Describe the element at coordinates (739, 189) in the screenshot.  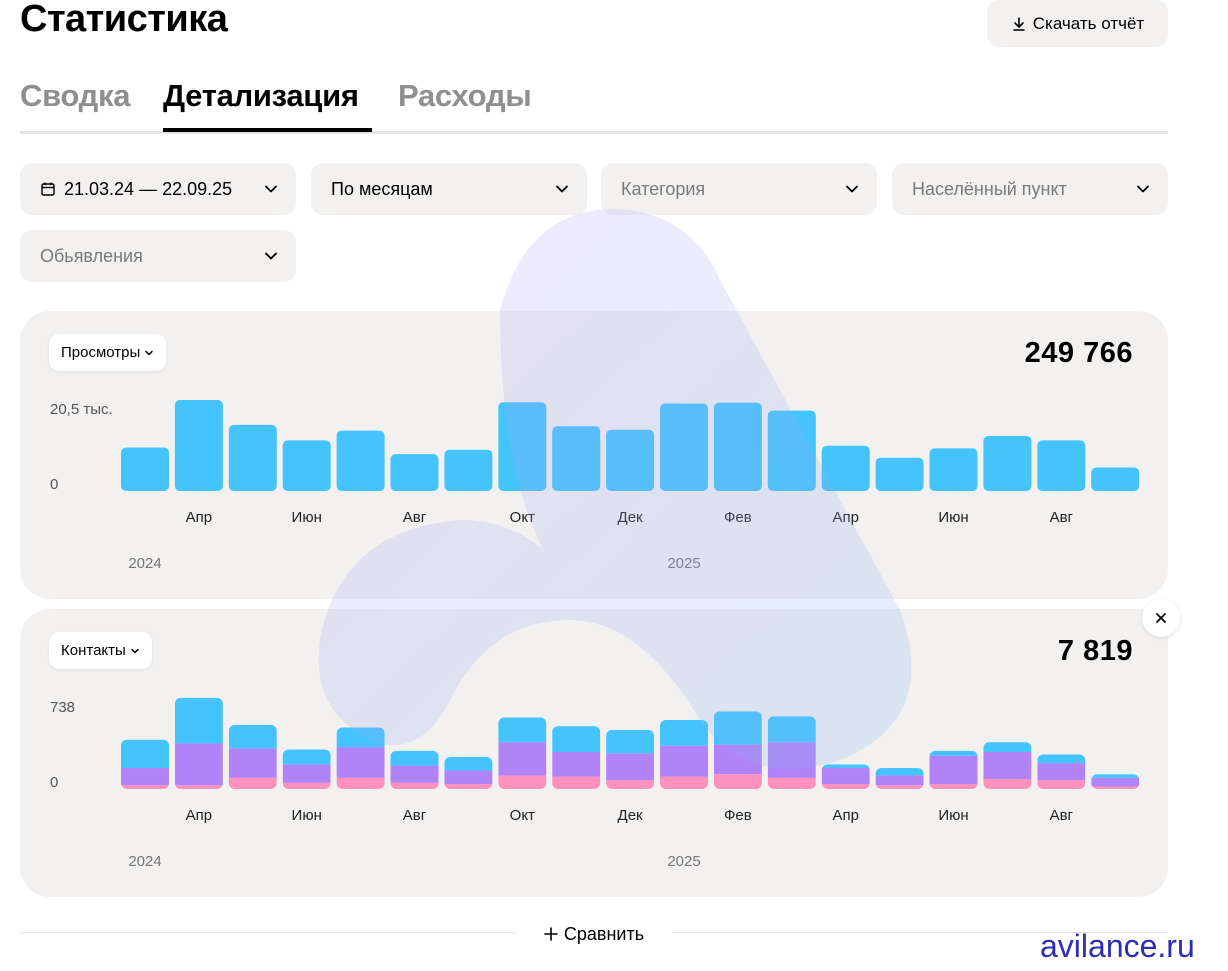
I see `category-select: Категория` at that location.